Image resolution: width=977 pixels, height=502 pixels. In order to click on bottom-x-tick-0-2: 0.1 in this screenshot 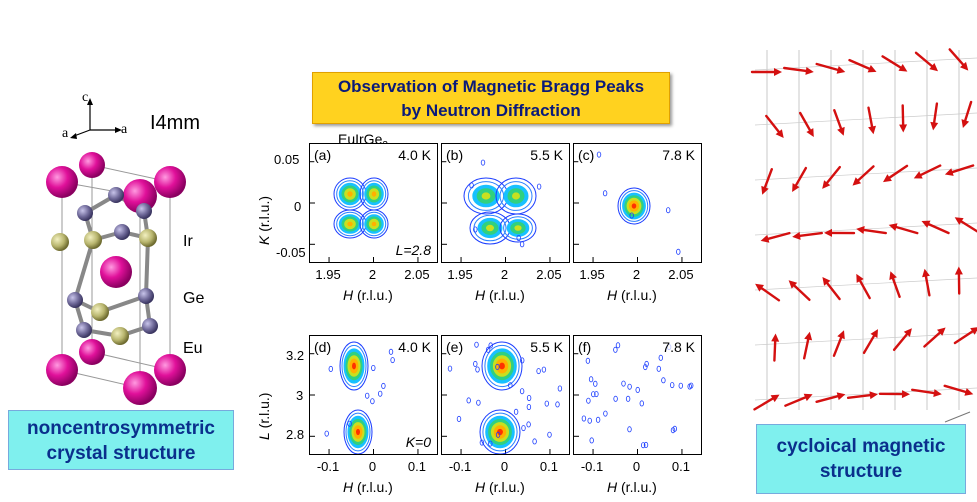, I will do `click(416, 466)`.